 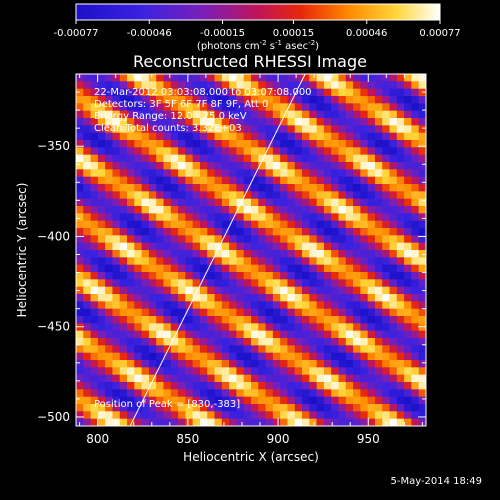 I want to click on colorbar, so click(x=258, y=12).